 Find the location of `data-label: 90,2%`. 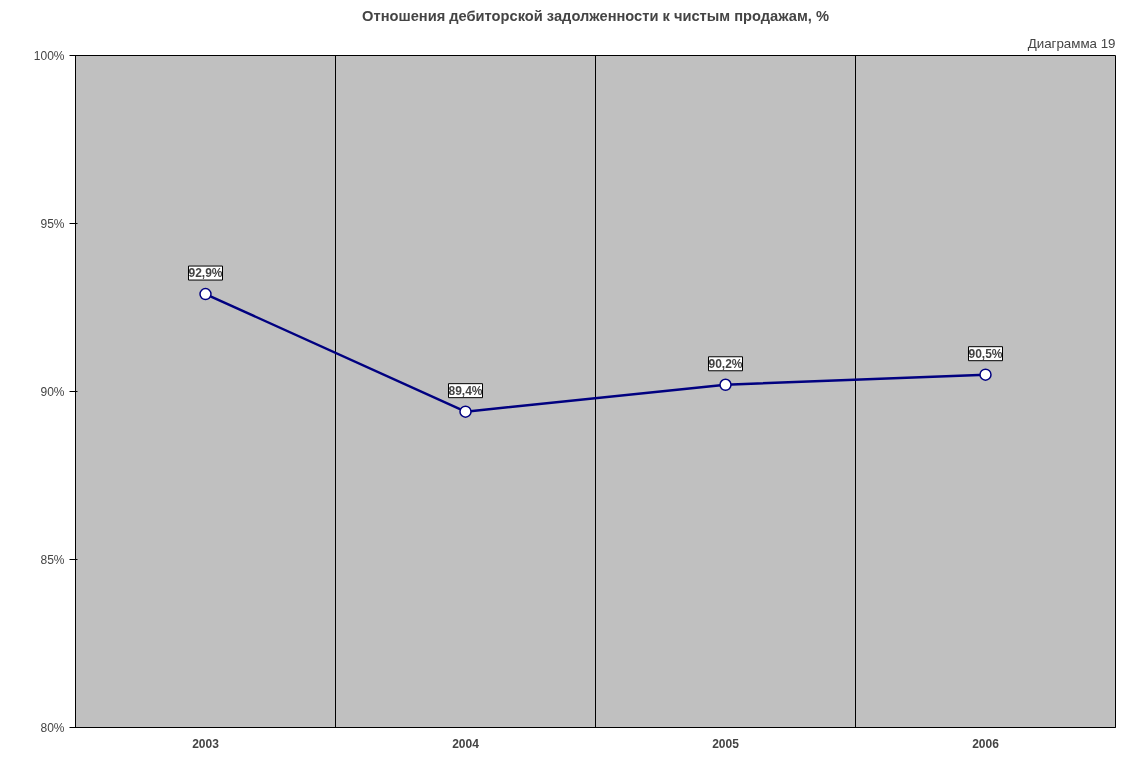

data-label: 90,2% is located at coordinates (725, 363).